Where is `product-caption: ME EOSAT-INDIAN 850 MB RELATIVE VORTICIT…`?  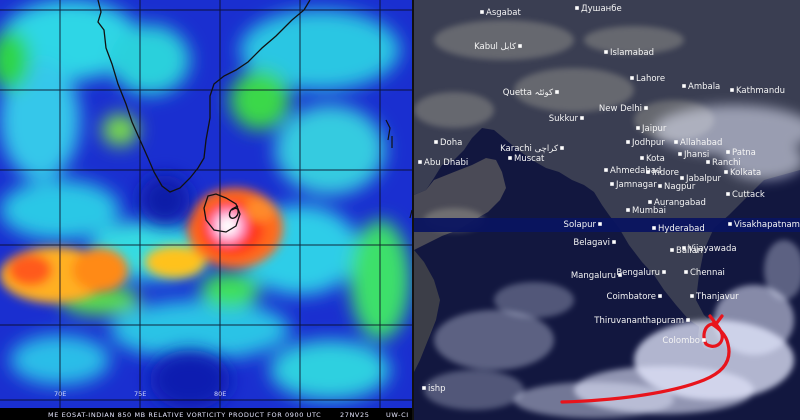 product-caption: ME EOSAT-INDIAN 850 MB RELATIVE VORTICIT… is located at coordinates (184, 415).